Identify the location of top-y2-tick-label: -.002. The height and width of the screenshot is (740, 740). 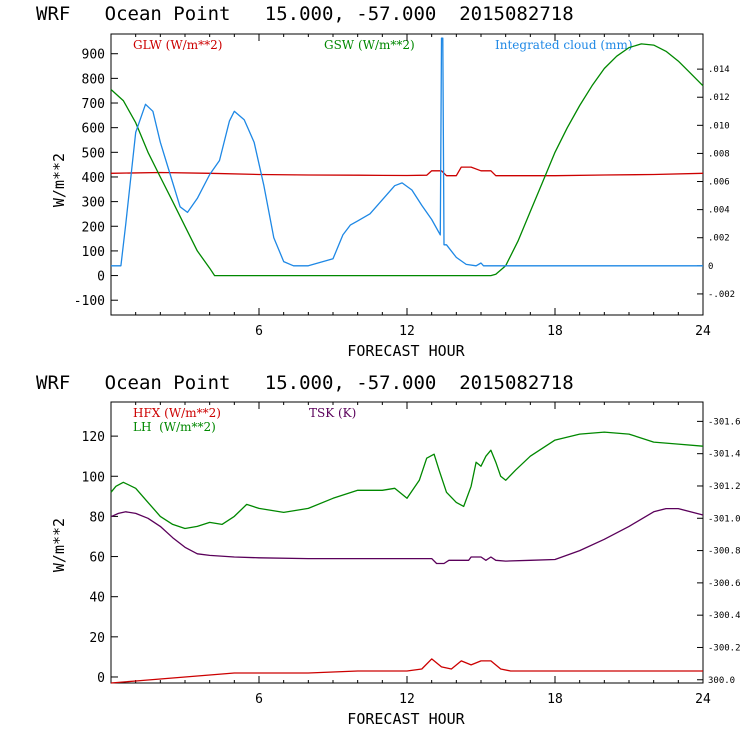
(721, 295).